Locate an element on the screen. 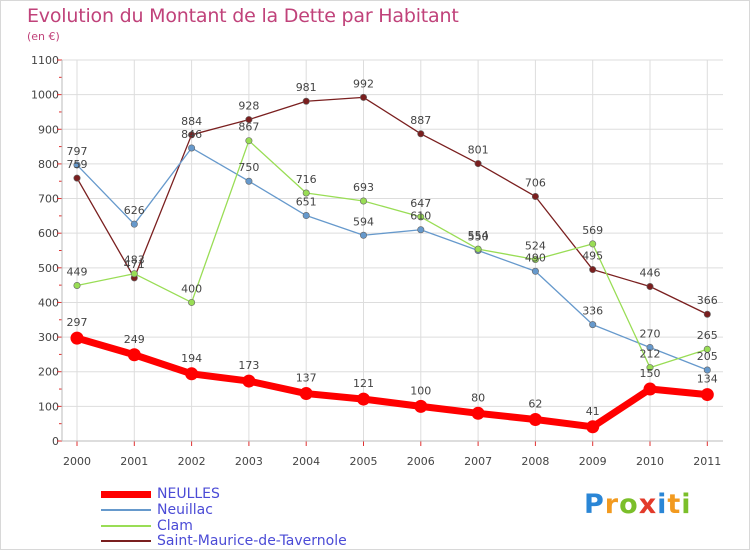  x-tick-label: 2005 is located at coordinates (364, 461).